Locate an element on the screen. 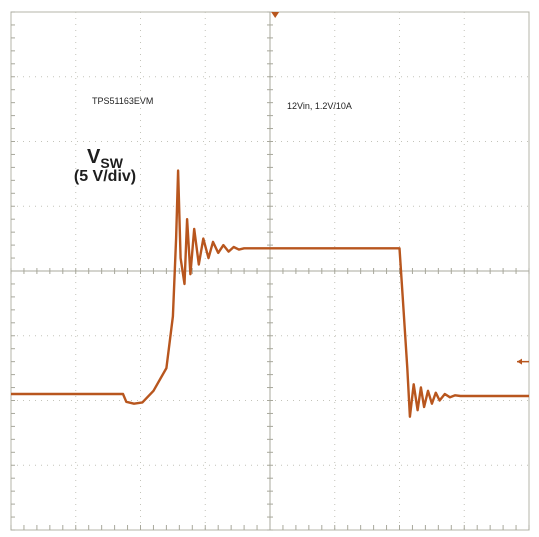 The width and height of the screenshot is (539, 537). ground-marker-arrow is located at coordinates (519, 361).